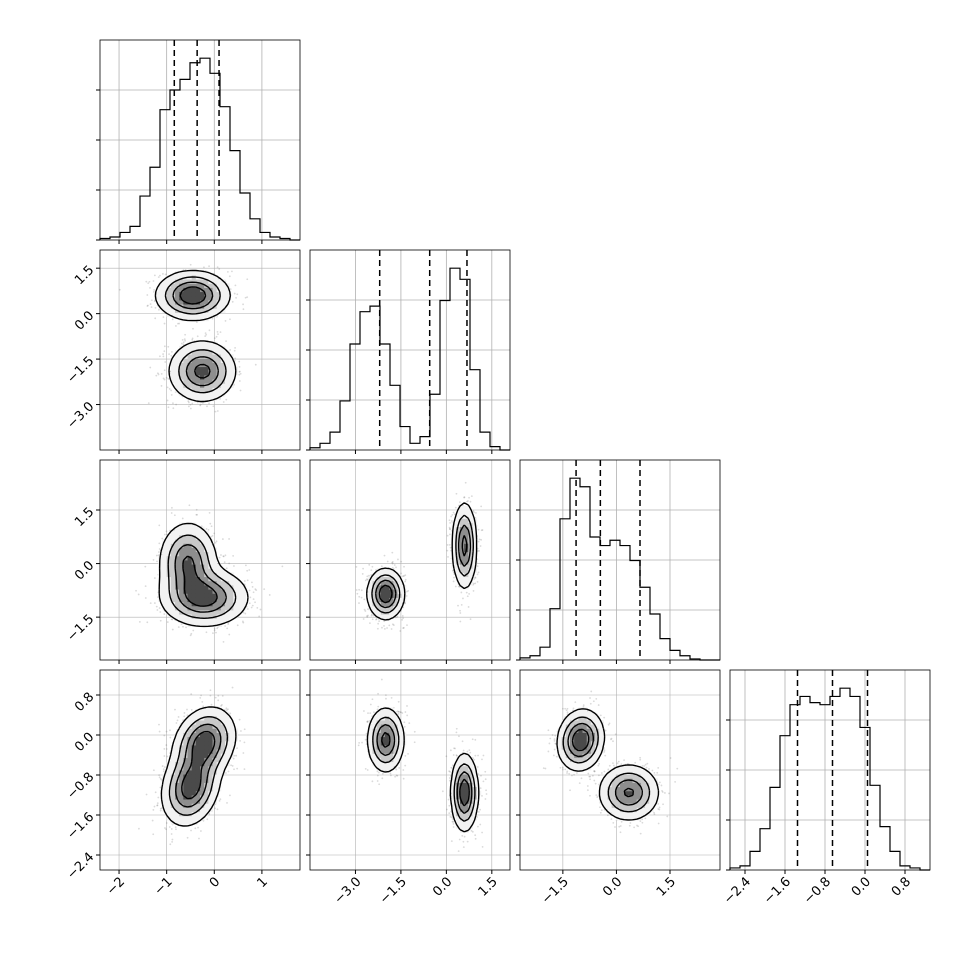 The height and width of the screenshot is (970, 970). What do you see at coordinates (80, 415) in the screenshot?
I see `y-tick-label: −3.0` at bounding box center [80, 415].